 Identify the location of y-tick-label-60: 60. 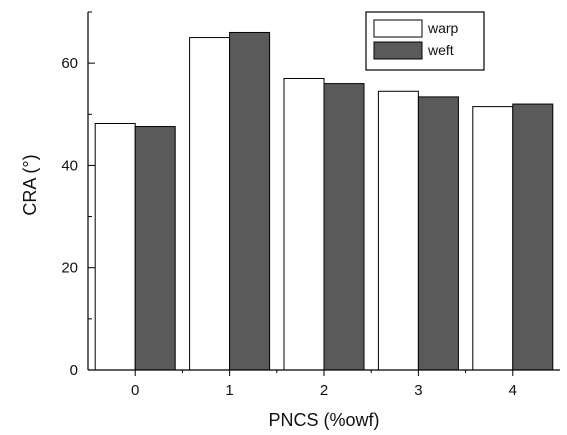
(69, 63).